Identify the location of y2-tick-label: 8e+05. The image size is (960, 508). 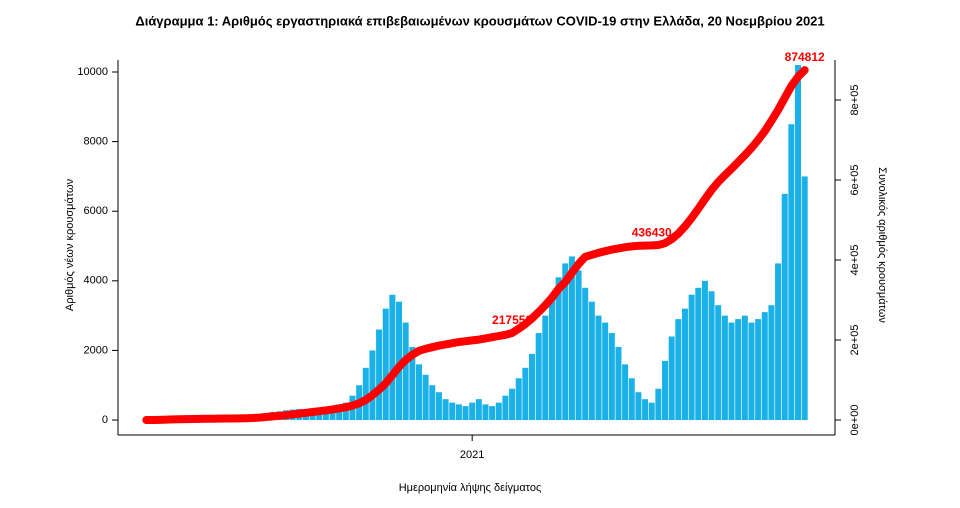
(855, 100).